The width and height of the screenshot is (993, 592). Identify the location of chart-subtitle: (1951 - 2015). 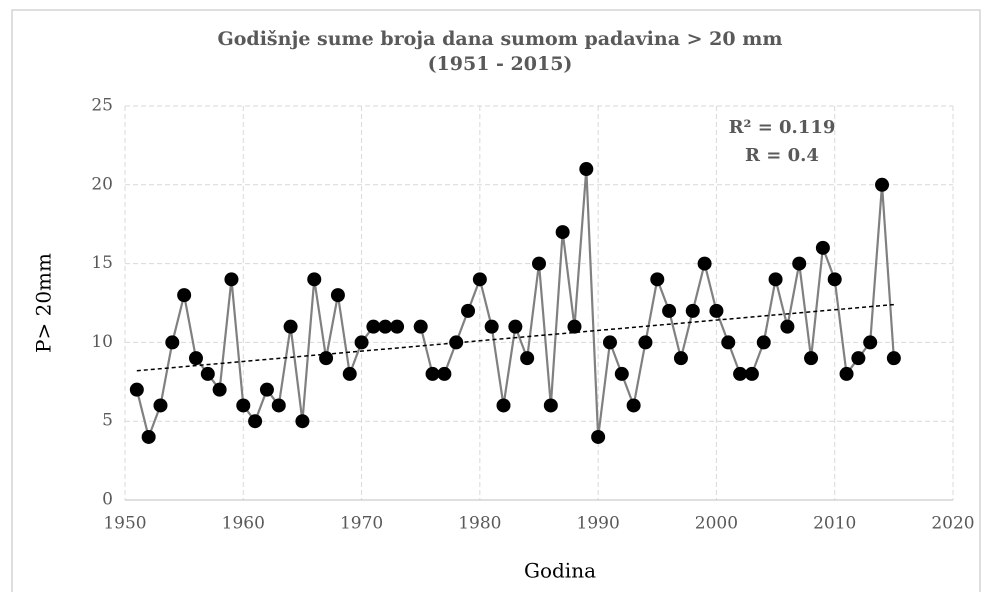
(500, 64).